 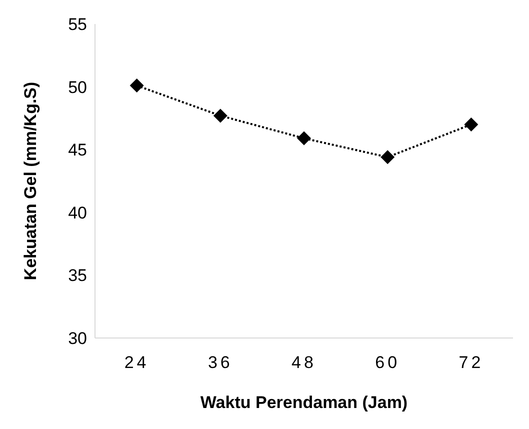 I want to click on x-tick-label: 48, so click(x=304, y=362).